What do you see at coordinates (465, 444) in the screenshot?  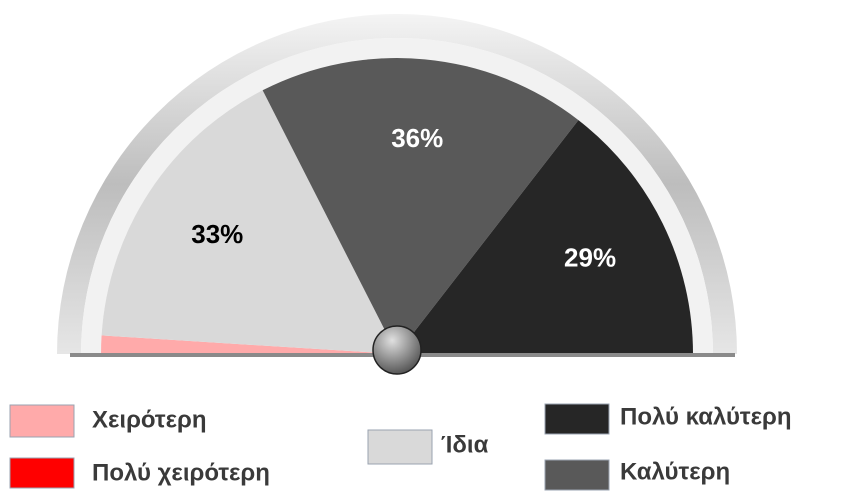 I see `legend-label: Ίδια` at bounding box center [465, 444].